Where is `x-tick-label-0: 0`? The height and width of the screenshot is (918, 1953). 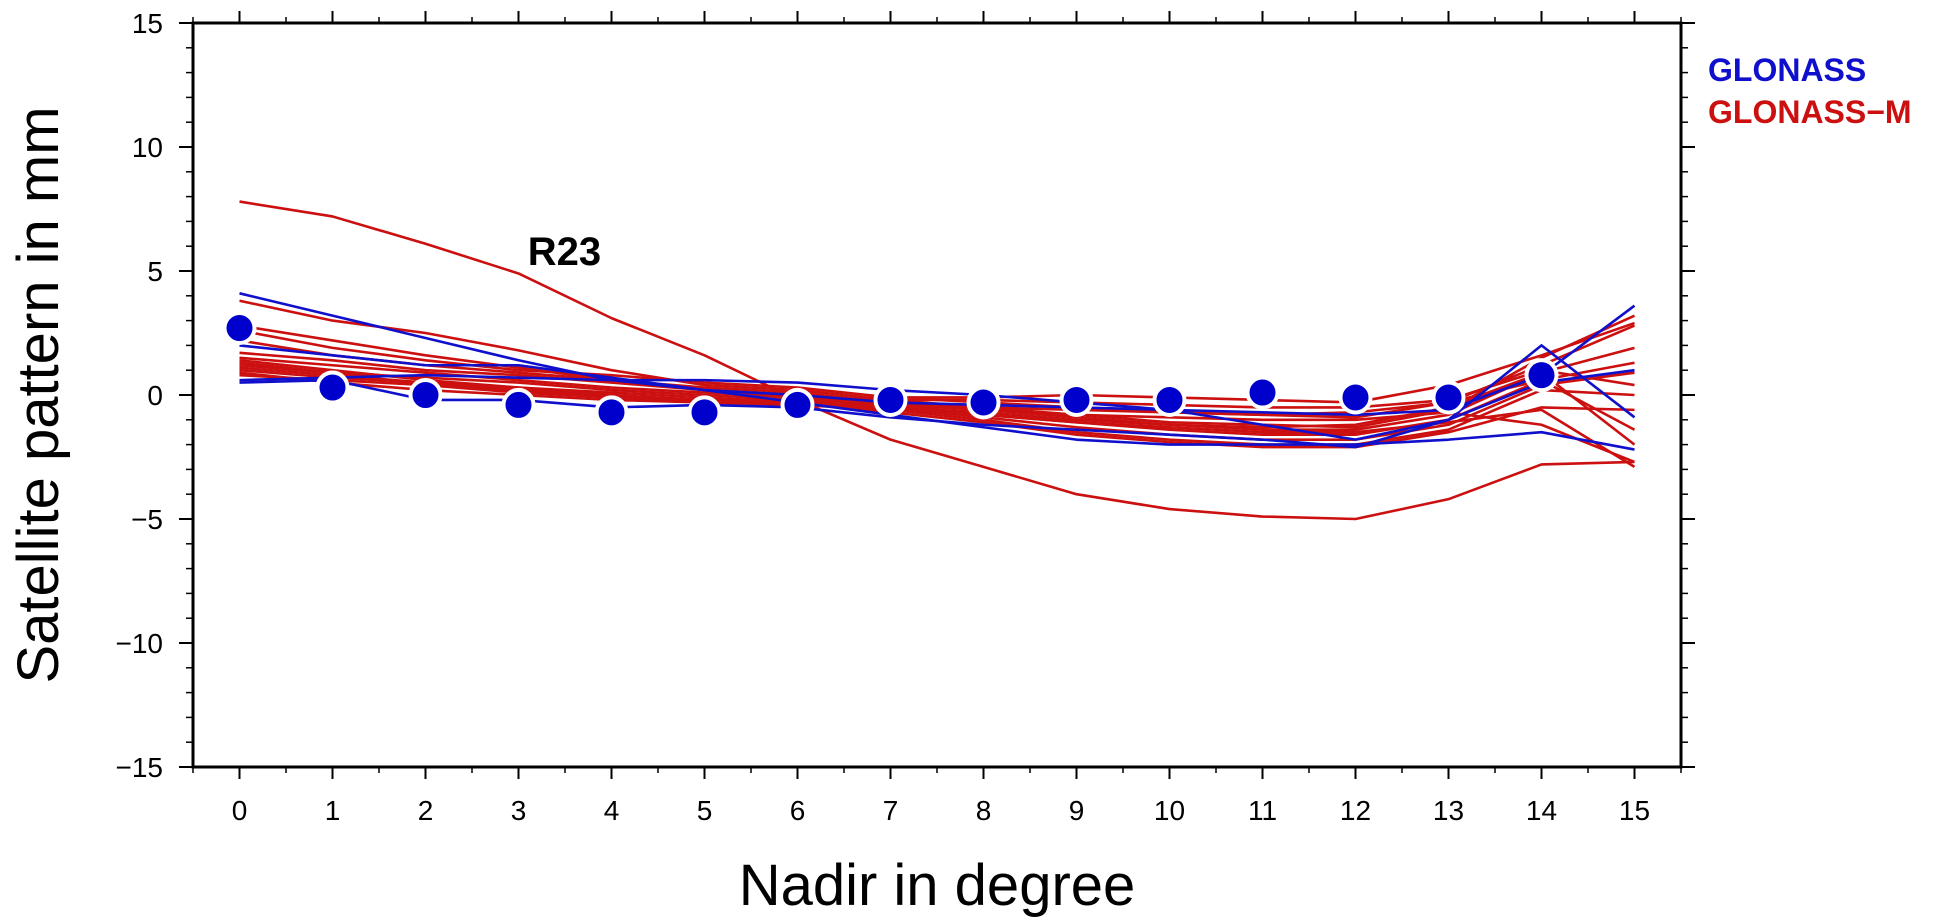 x-tick-label-0: 0 is located at coordinates (240, 810).